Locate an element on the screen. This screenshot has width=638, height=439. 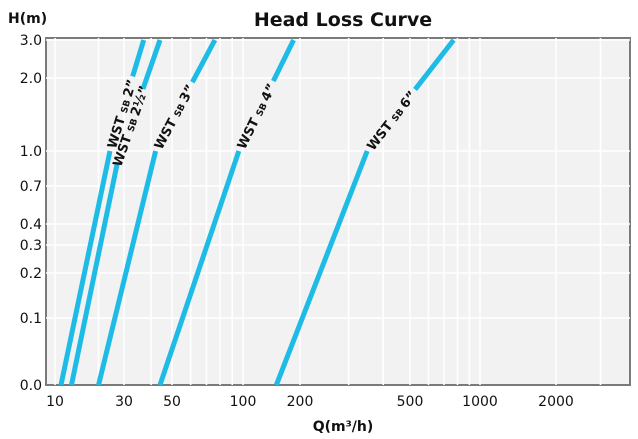
x-axis-label: Q(m³/h) is located at coordinates (343, 427).